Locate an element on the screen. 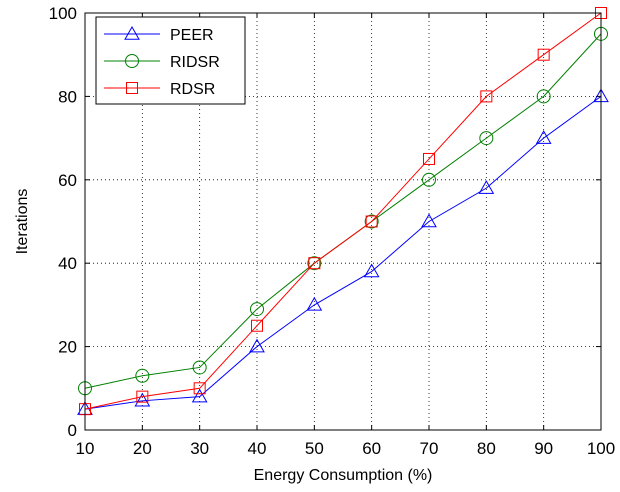  x-tick-label: 100 is located at coordinates (601, 448).